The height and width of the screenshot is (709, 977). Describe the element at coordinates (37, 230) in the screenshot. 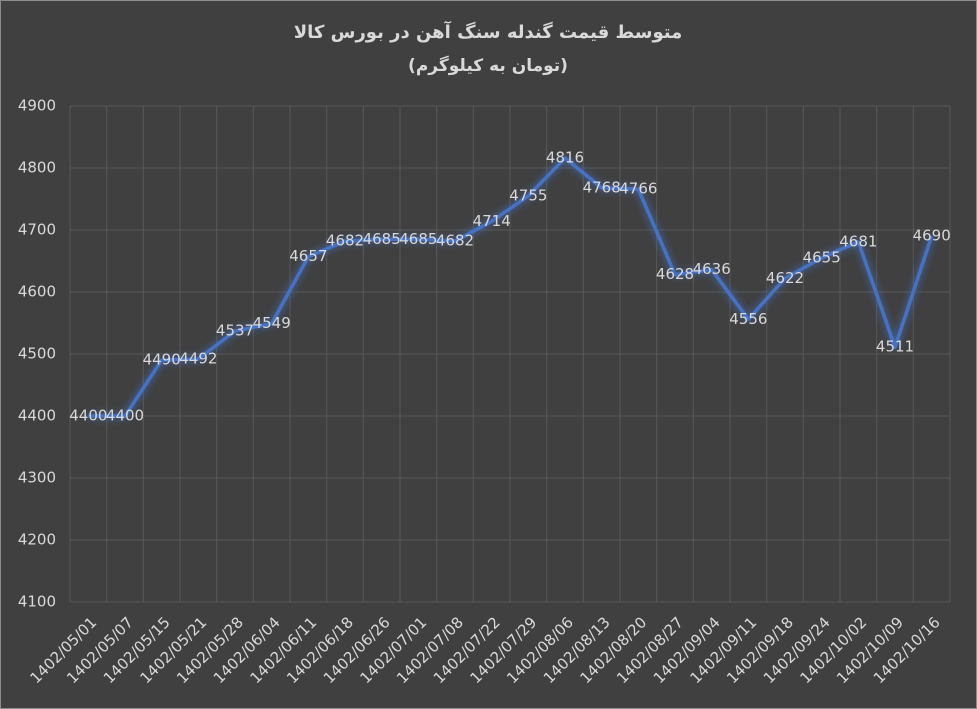

I see `y-tick-label: 4700` at that location.